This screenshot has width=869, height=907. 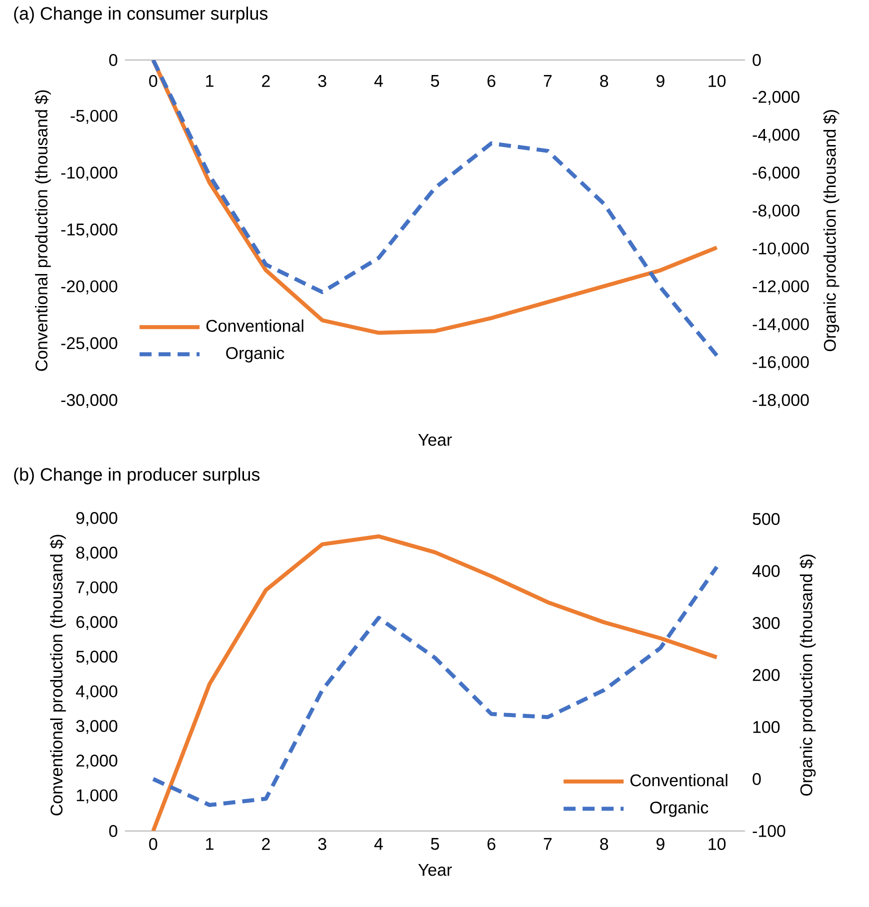 What do you see at coordinates (89, 231) in the screenshot?
I see `y-tick-label: -15,000` at bounding box center [89, 231].